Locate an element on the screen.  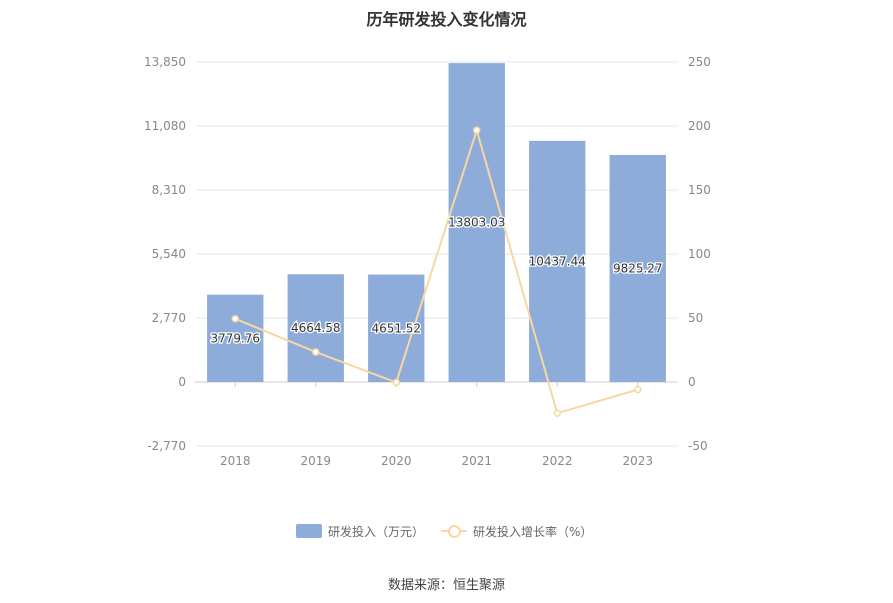
y-right-tick-label: 50 is located at coordinates (695, 318).